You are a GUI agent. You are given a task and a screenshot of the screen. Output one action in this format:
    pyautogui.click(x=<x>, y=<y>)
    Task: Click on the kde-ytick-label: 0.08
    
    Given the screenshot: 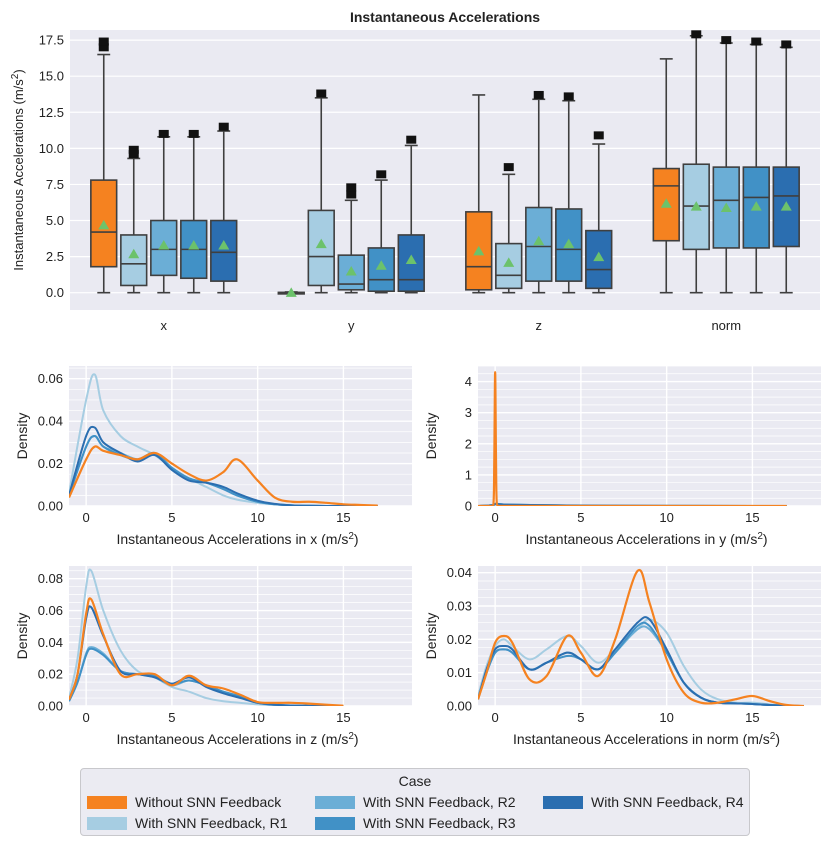 What is the action you would take?
    pyautogui.click(x=50, y=578)
    